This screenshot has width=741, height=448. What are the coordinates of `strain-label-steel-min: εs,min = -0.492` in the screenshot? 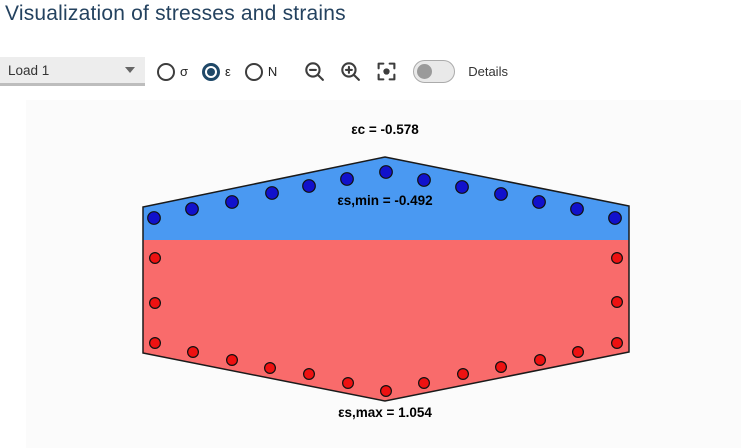 It's located at (385, 200).